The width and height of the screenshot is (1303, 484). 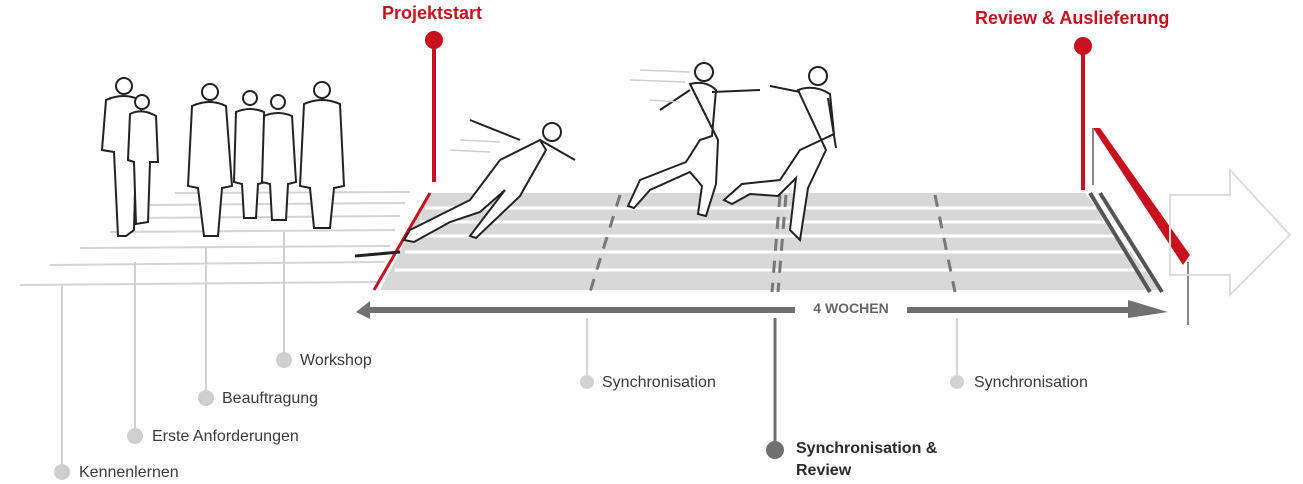 I want to click on finish-lines, so click(x=1126, y=242).